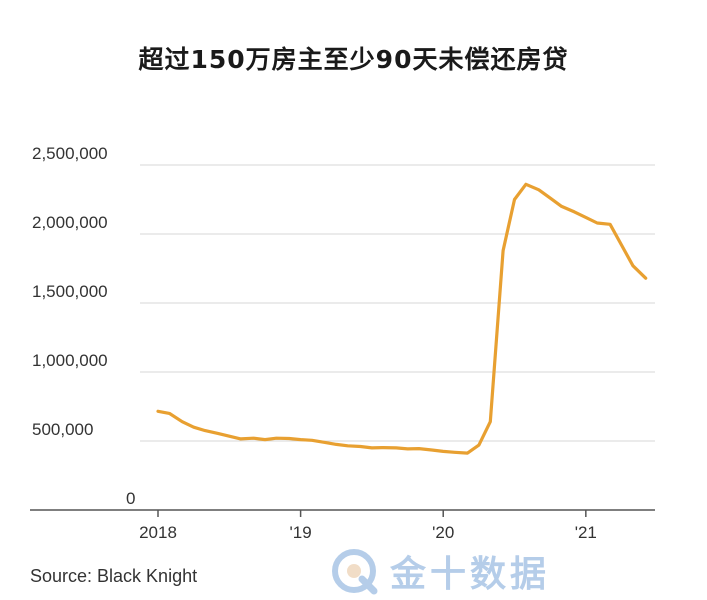  Describe the element at coordinates (586, 532) in the screenshot. I see `x-tick-label: '21` at that location.